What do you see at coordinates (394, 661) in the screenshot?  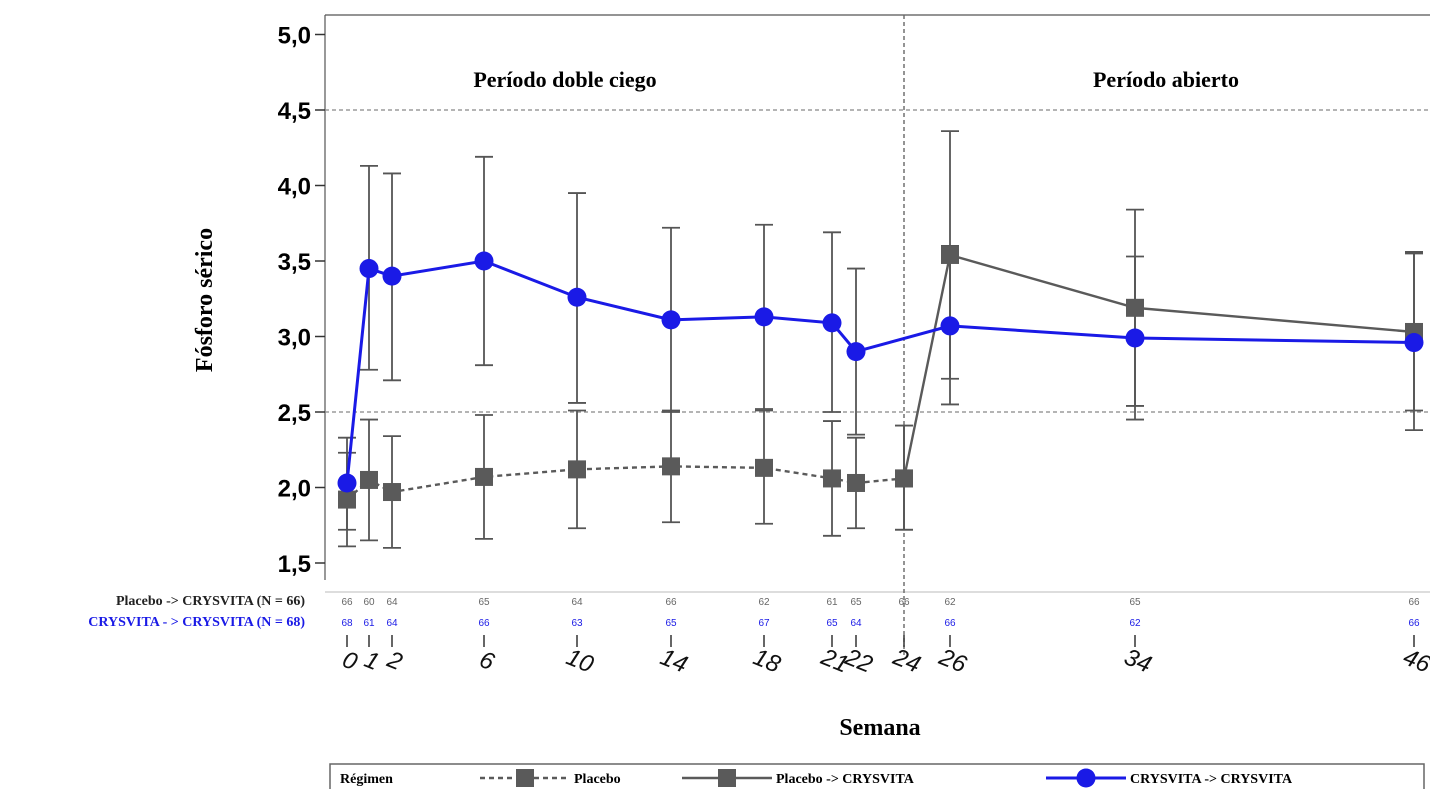 I see `x-tick-label: 2` at bounding box center [394, 661].